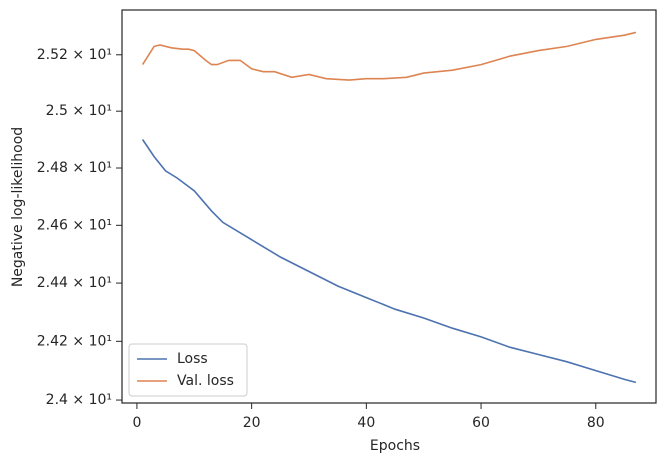 Image resolution: width=667 pixels, height=467 pixels. What do you see at coordinates (481, 423) in the screenshot?
I see `x-tick-label: 60` at bounding box center [481, 423].